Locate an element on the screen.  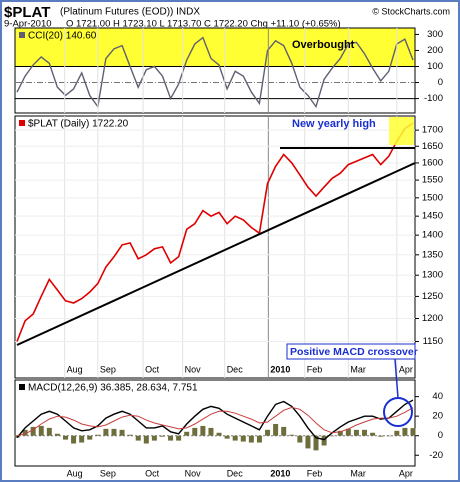
annotation: Overbought is located at coordinates (323, 45).